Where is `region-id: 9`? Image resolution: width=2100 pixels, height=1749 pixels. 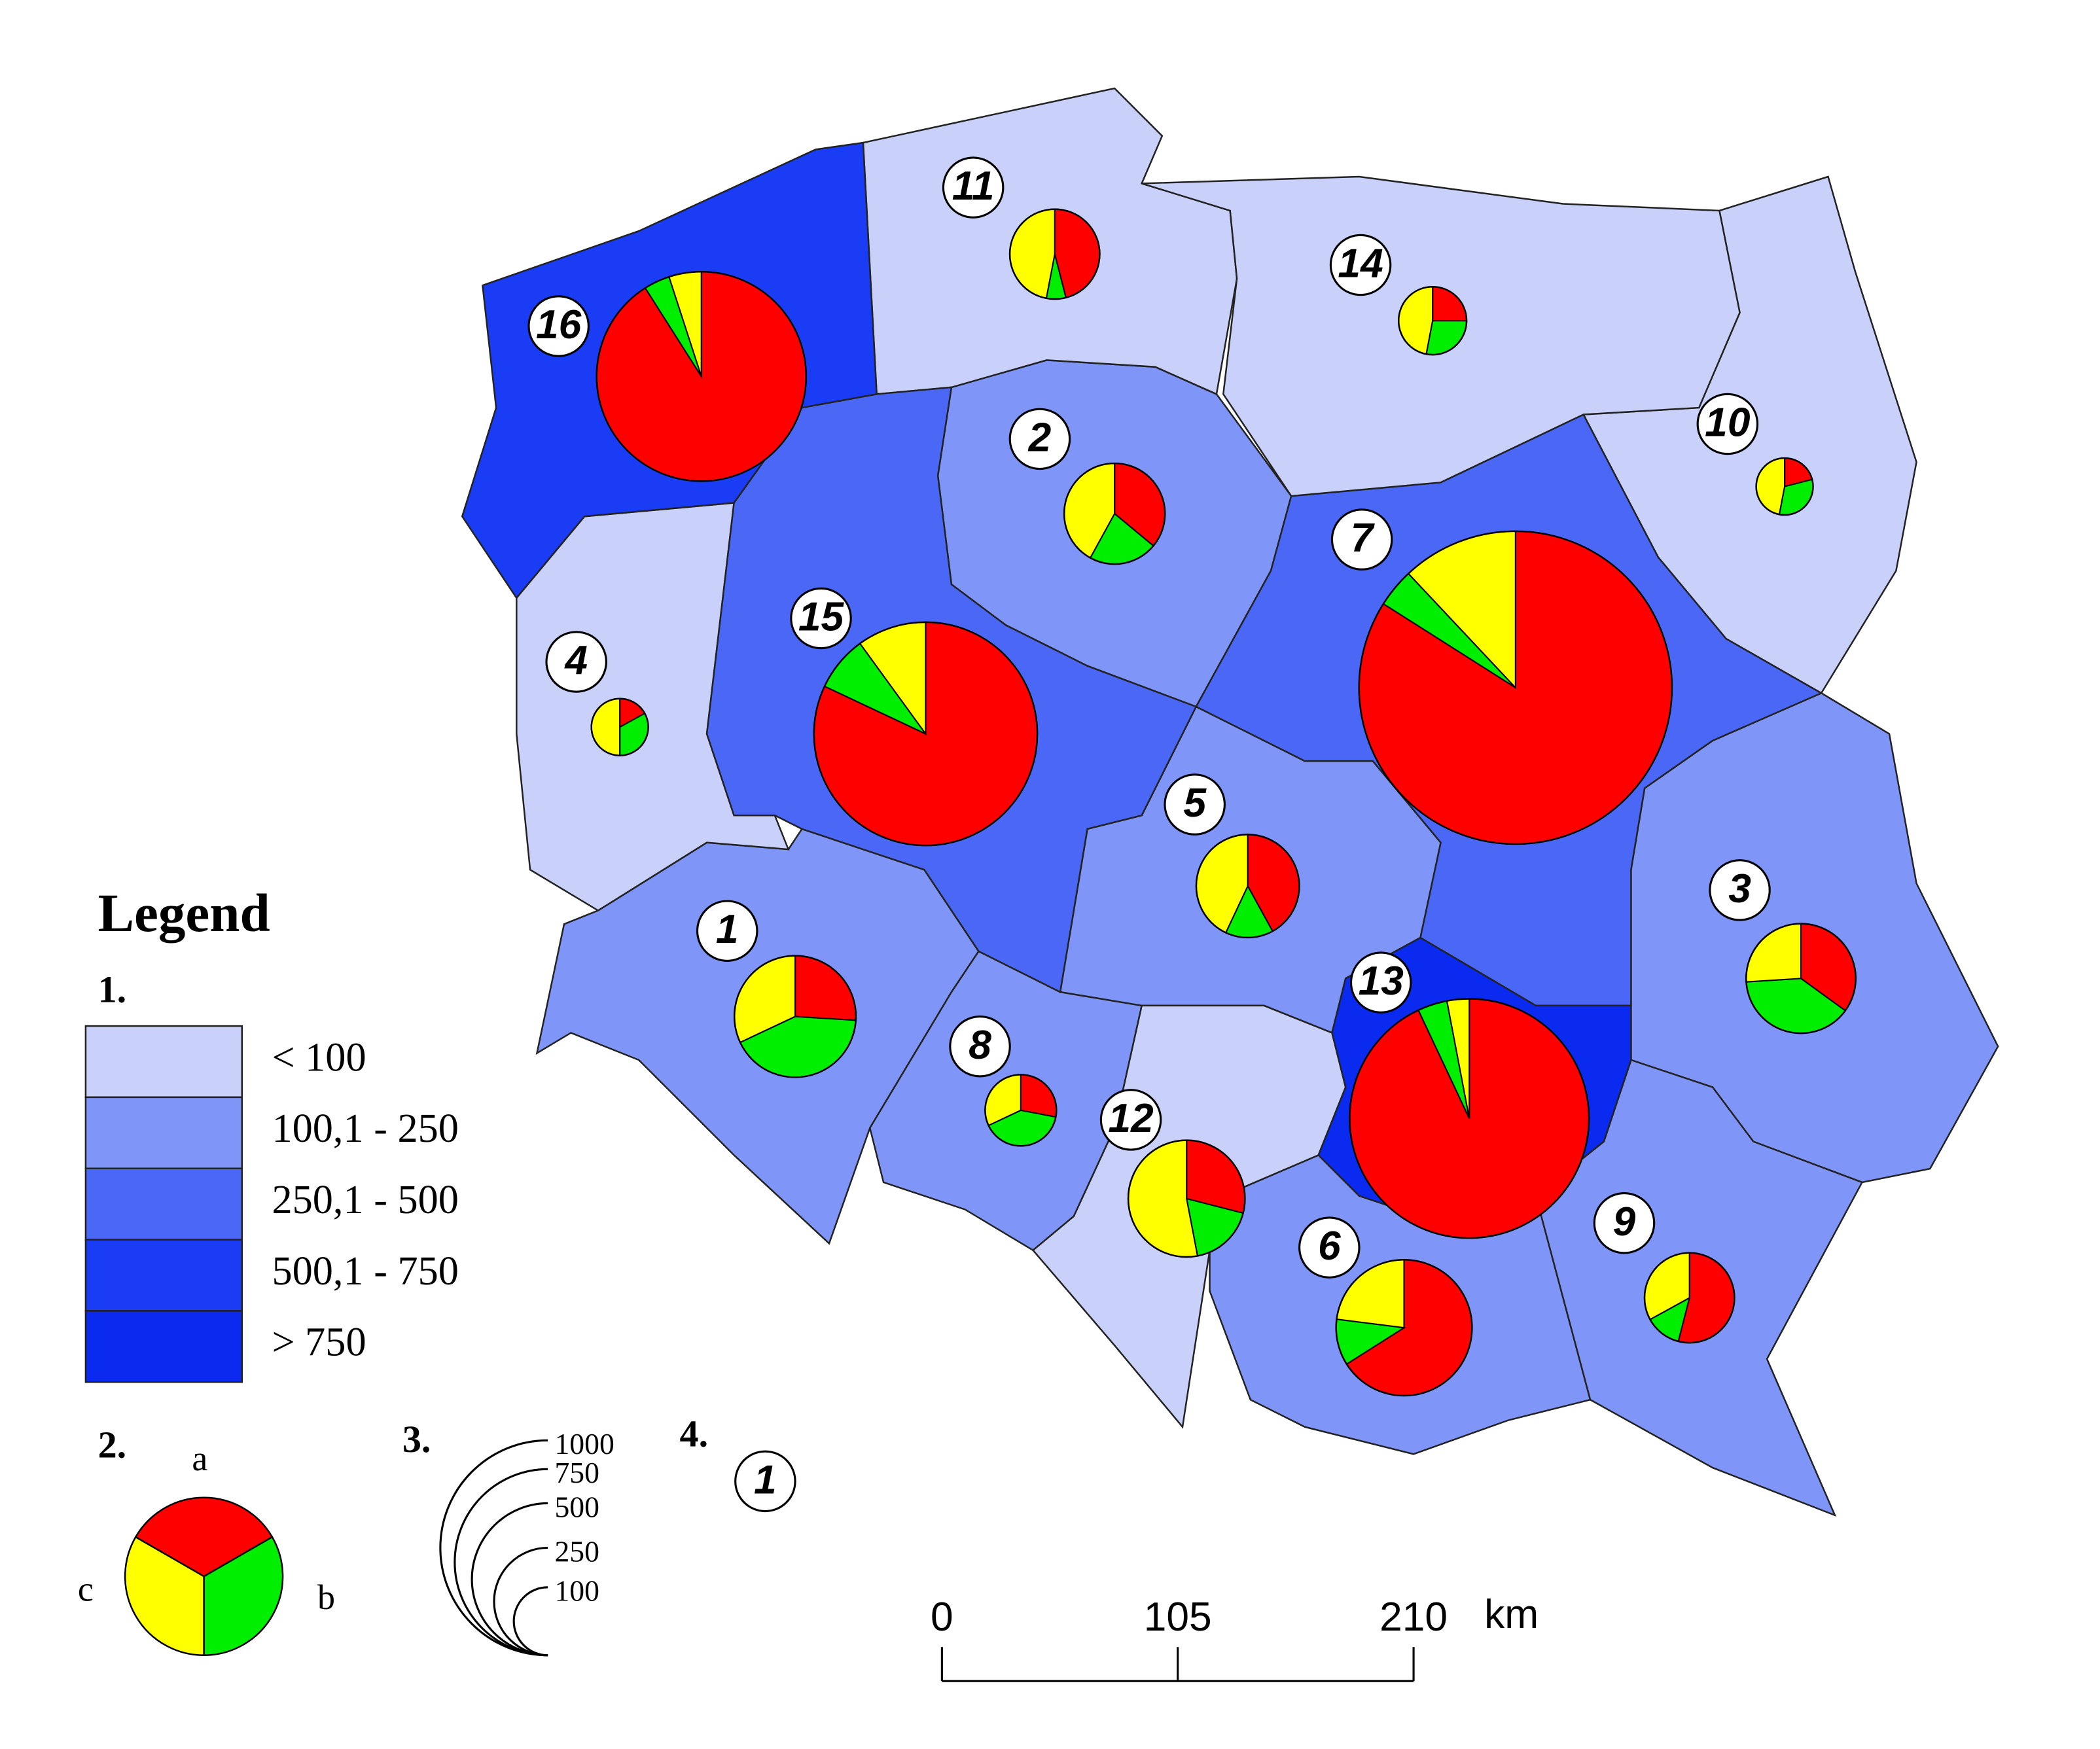
region-id: 9 is located at coordinates (1624, 1222).